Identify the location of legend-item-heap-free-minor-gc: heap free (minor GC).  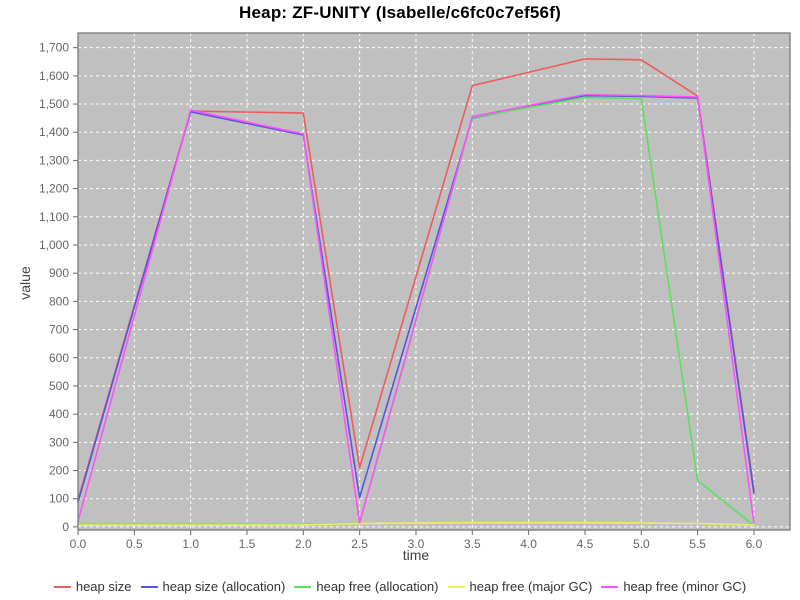
(673, 586).